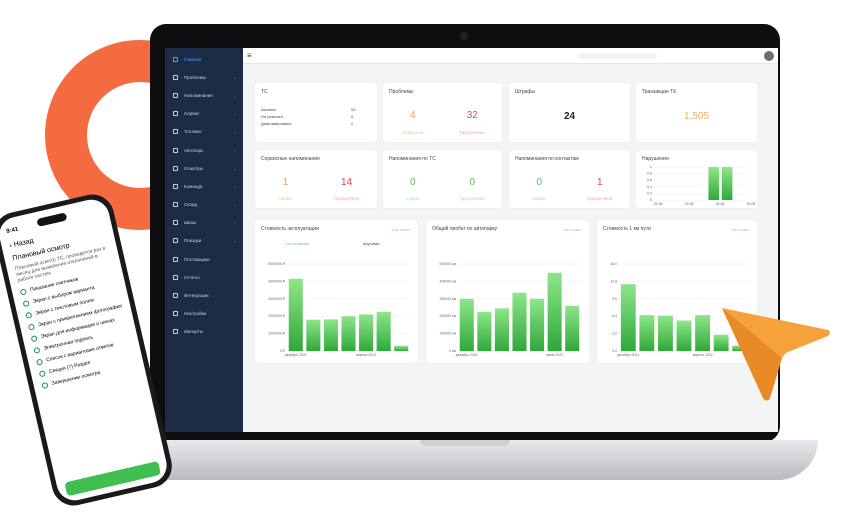 The width and height of the screenshot is (854, 514). Describe the element at coordinates (24, 243) in the screenshot. I see `back-label: Назад` at that location.